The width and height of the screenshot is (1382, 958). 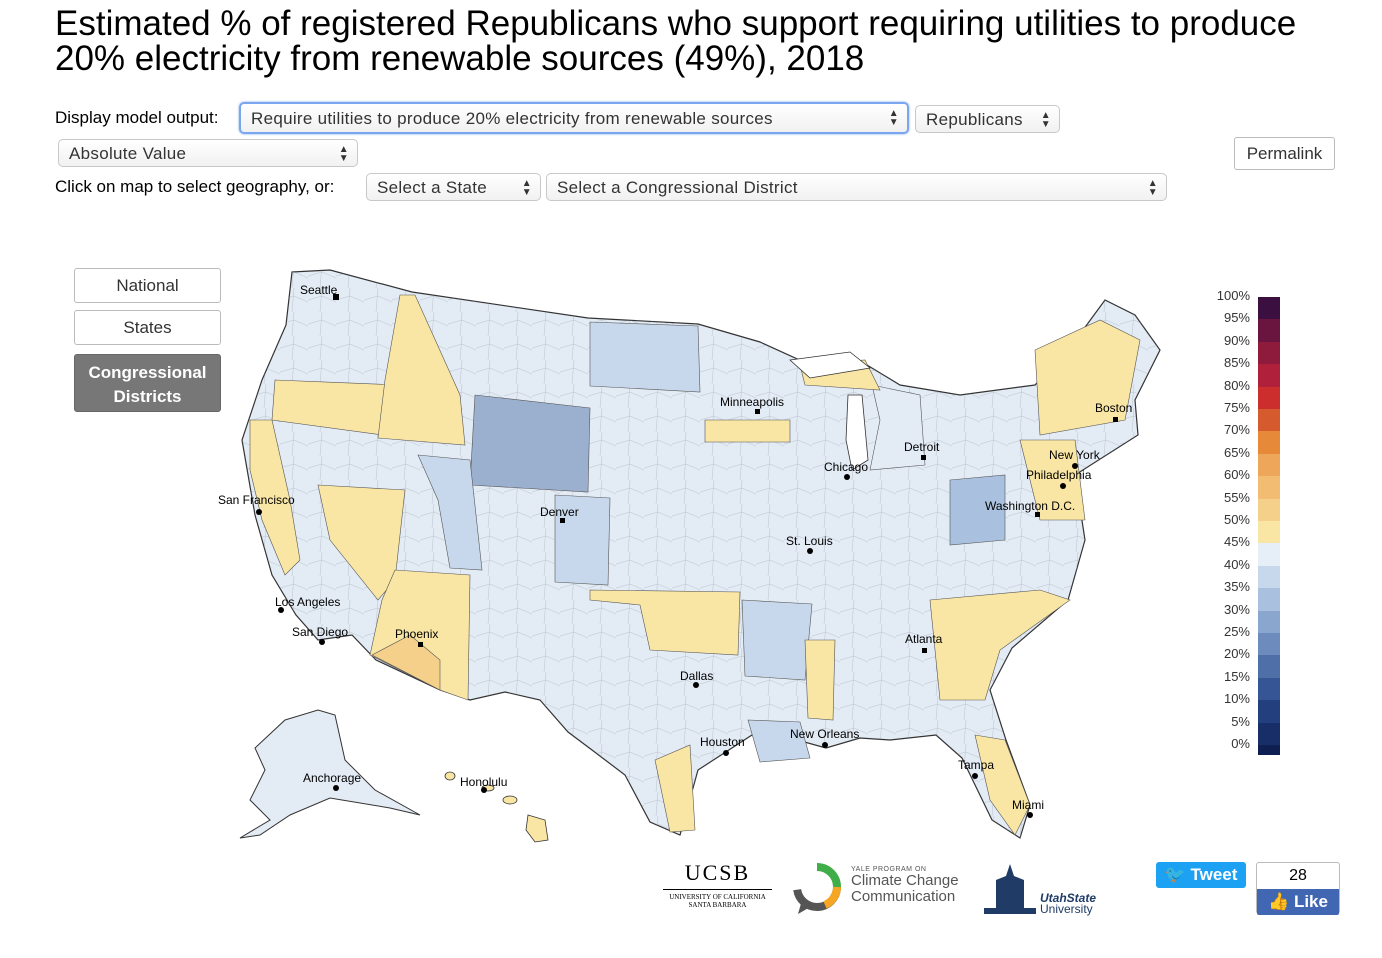 I want to click on region-arkansas, so click(x=777, y=640).